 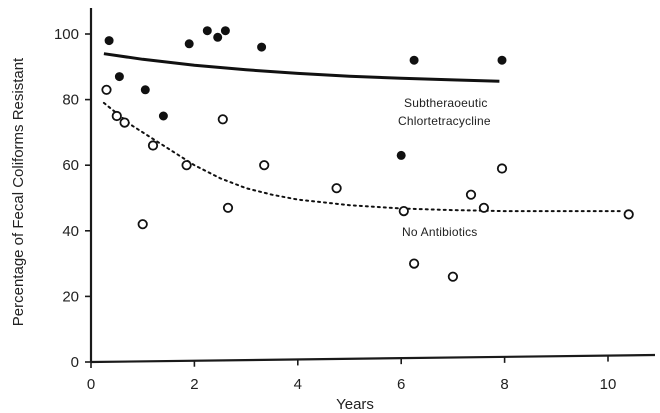 I want to click on y-tick-label: 100, so click(x=66, y=34).